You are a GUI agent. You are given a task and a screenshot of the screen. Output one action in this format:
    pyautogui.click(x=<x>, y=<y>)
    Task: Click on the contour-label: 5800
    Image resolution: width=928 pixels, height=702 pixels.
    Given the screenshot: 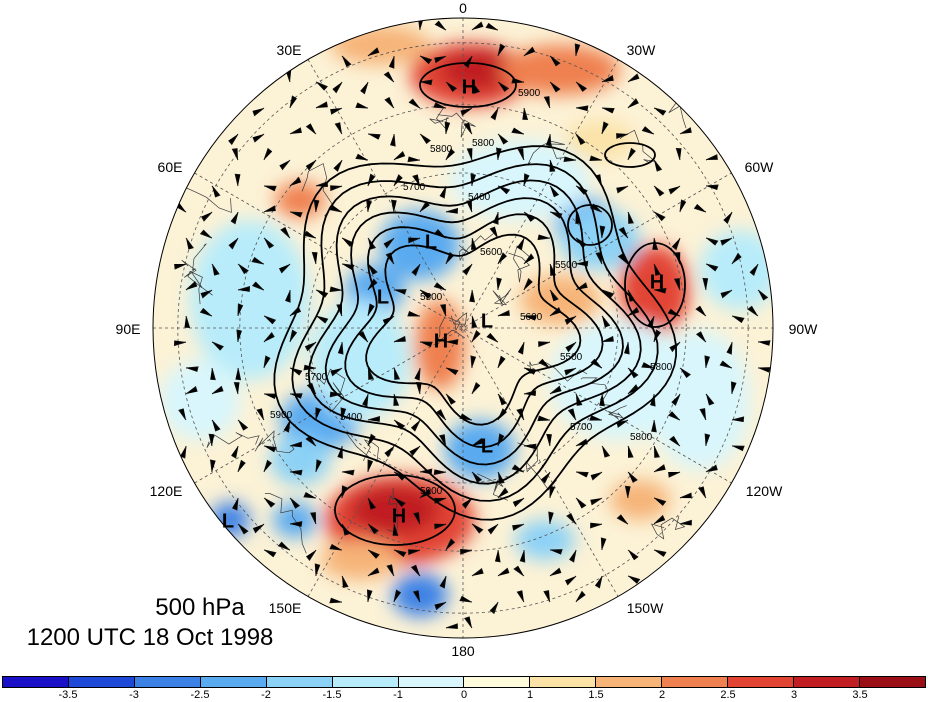 What is the action you would take?
    pyautogui.click(x=641, y=437)
    